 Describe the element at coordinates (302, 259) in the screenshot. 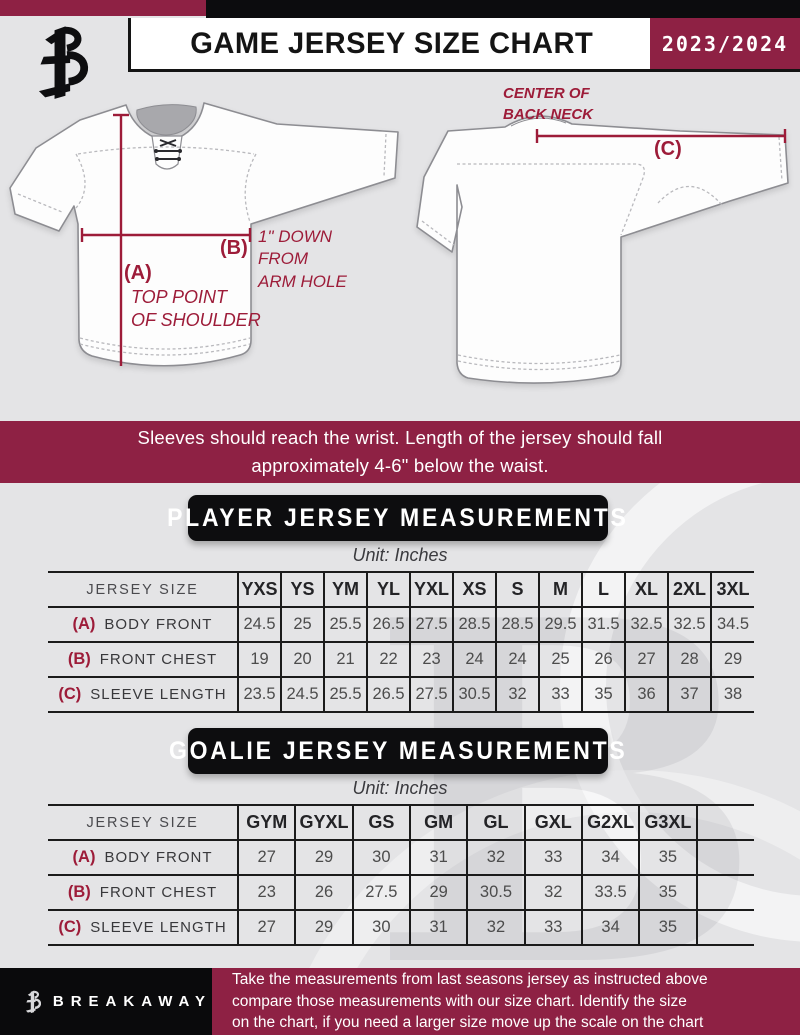

I see `measure-b-text: 1" DOWN FROM ARM HOLE` at that location.